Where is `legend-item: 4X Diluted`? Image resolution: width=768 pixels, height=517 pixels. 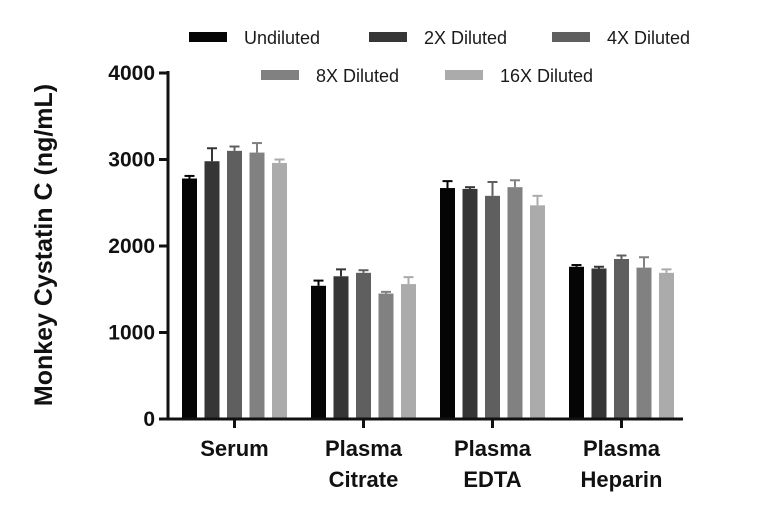 legend-item: 4X Diluted is located at coordinates (621, 38).